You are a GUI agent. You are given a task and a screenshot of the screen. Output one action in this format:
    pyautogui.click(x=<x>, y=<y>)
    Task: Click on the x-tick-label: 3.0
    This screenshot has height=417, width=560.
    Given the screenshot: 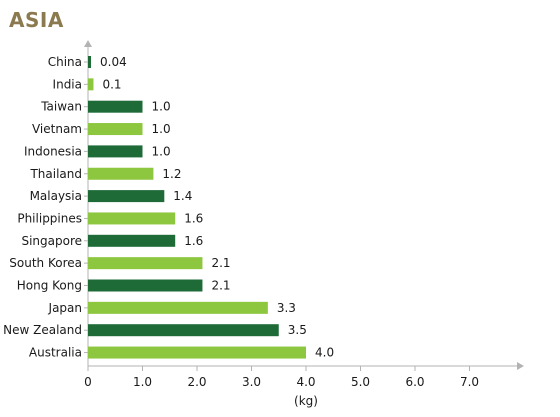 What is the action you would take?
    pyautogui.click(x=251, y=382)
    